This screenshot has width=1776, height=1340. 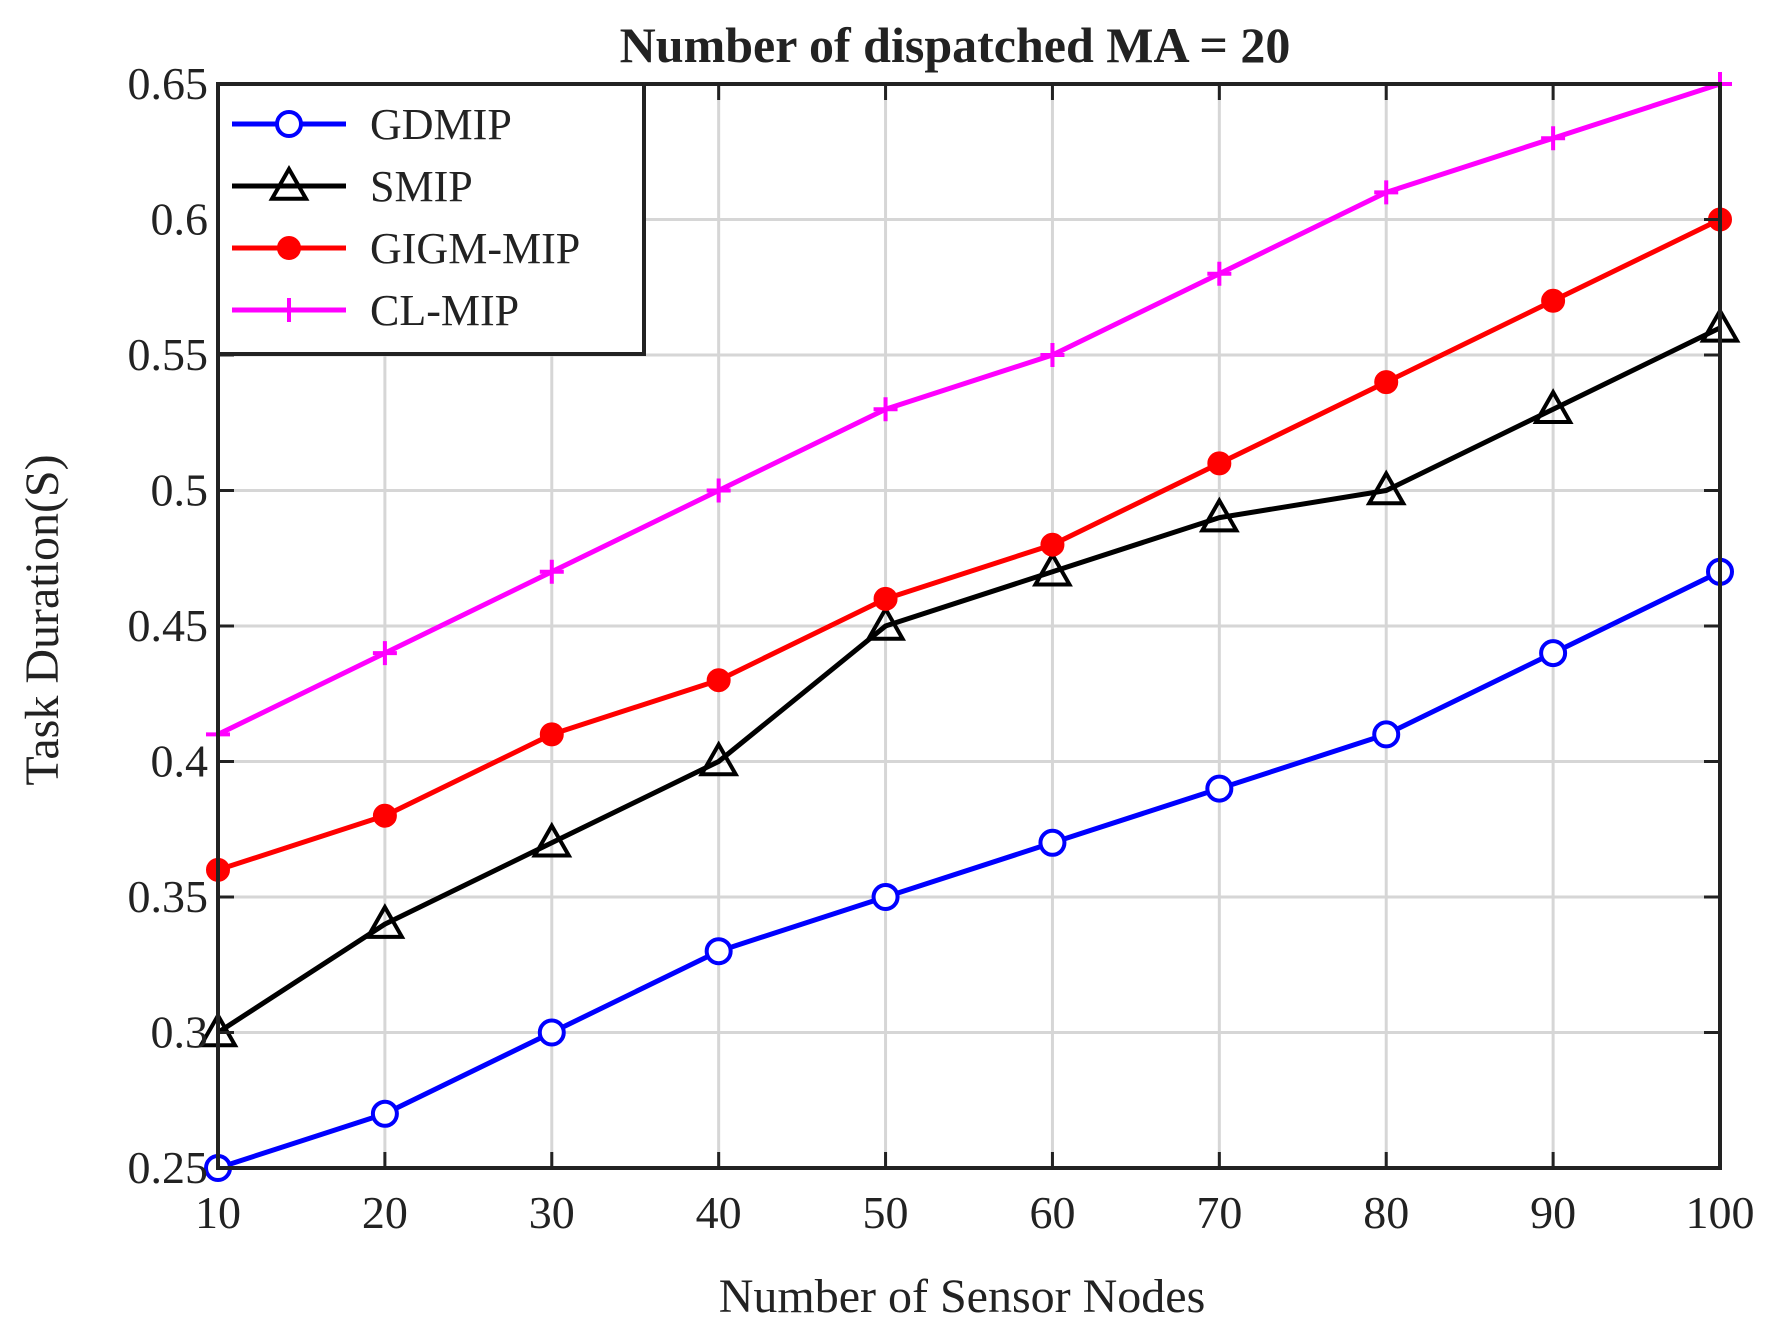 I want to click on y-tick-label: 0.6, so click(x=180, y=219).